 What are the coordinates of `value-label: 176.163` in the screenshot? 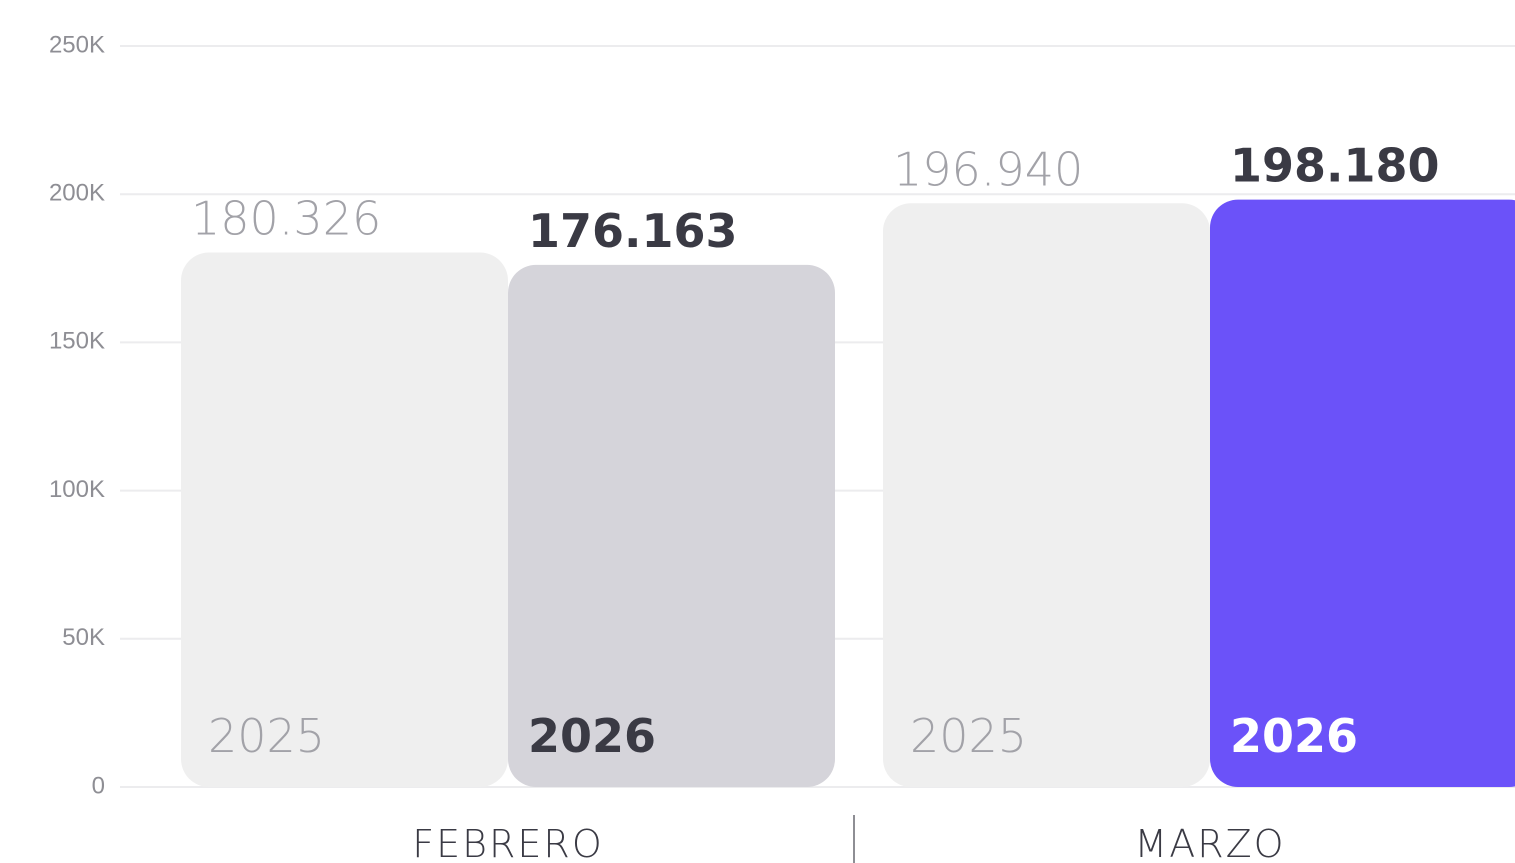 It's located at (633, 231).